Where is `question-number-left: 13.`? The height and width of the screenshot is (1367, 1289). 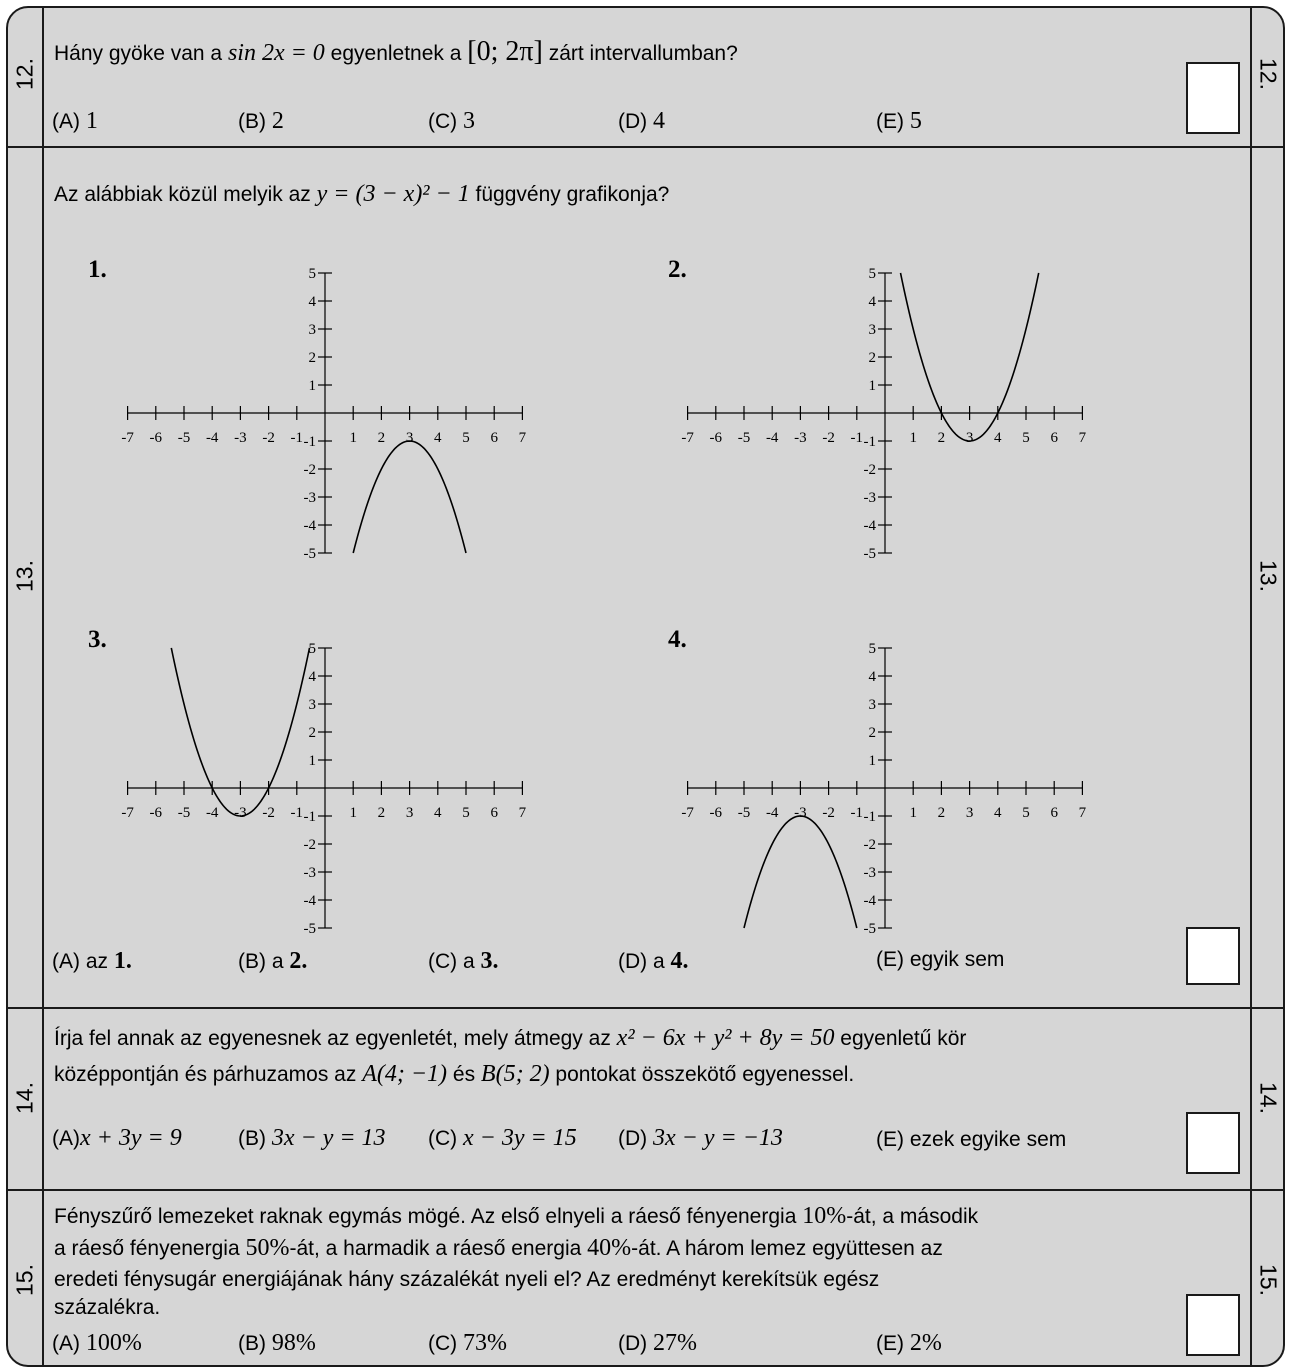 question-number-left: 13. is located at coordinates (24, 576).